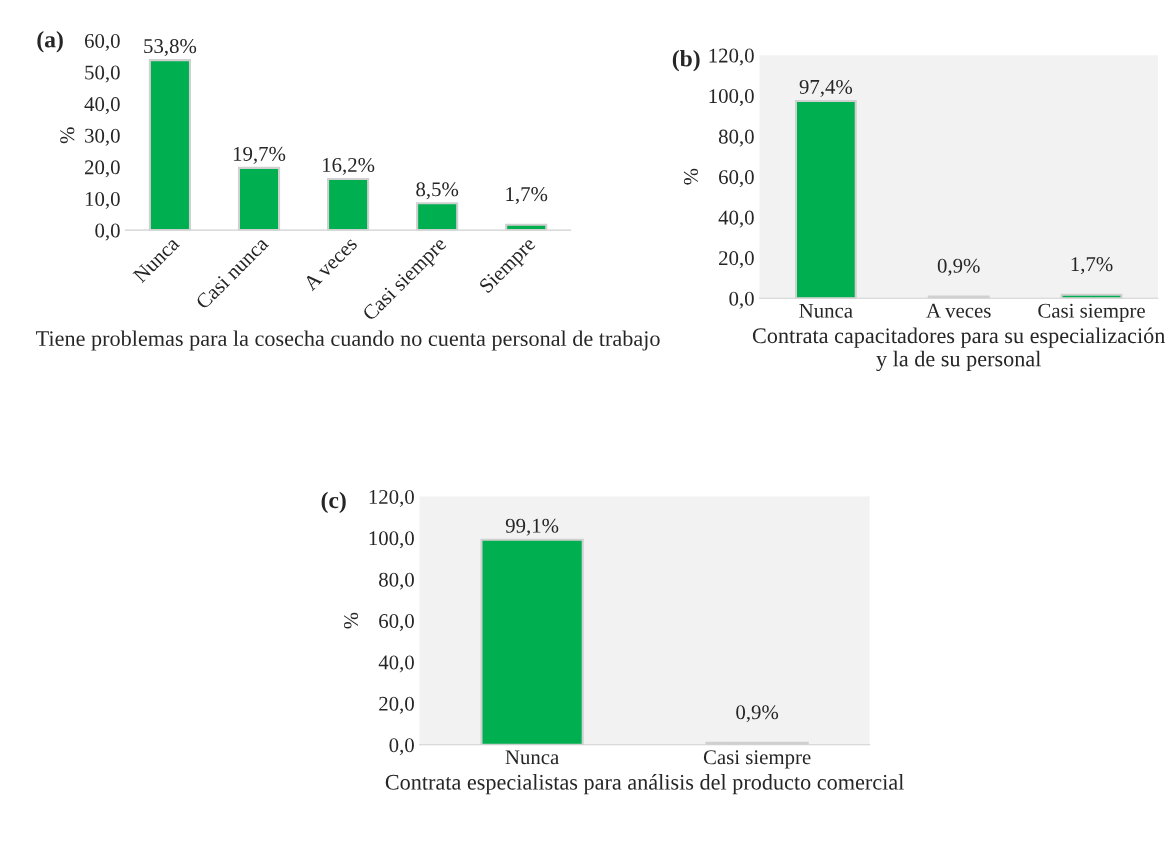 The height and width of the screenshot is (862, 1172). I want to click on chart-title: (b), so click(686, 60).